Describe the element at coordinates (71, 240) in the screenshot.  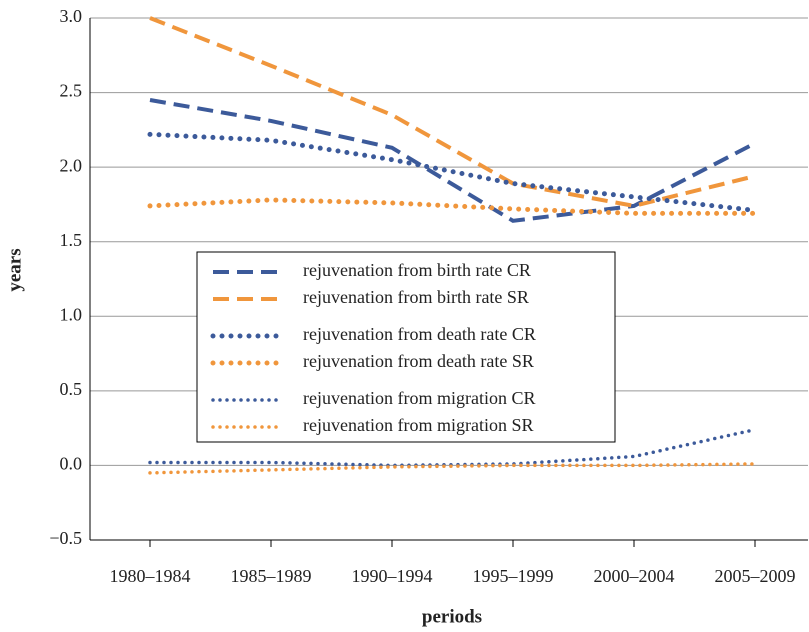
I see `y-tick-label: 1.5` at that location.